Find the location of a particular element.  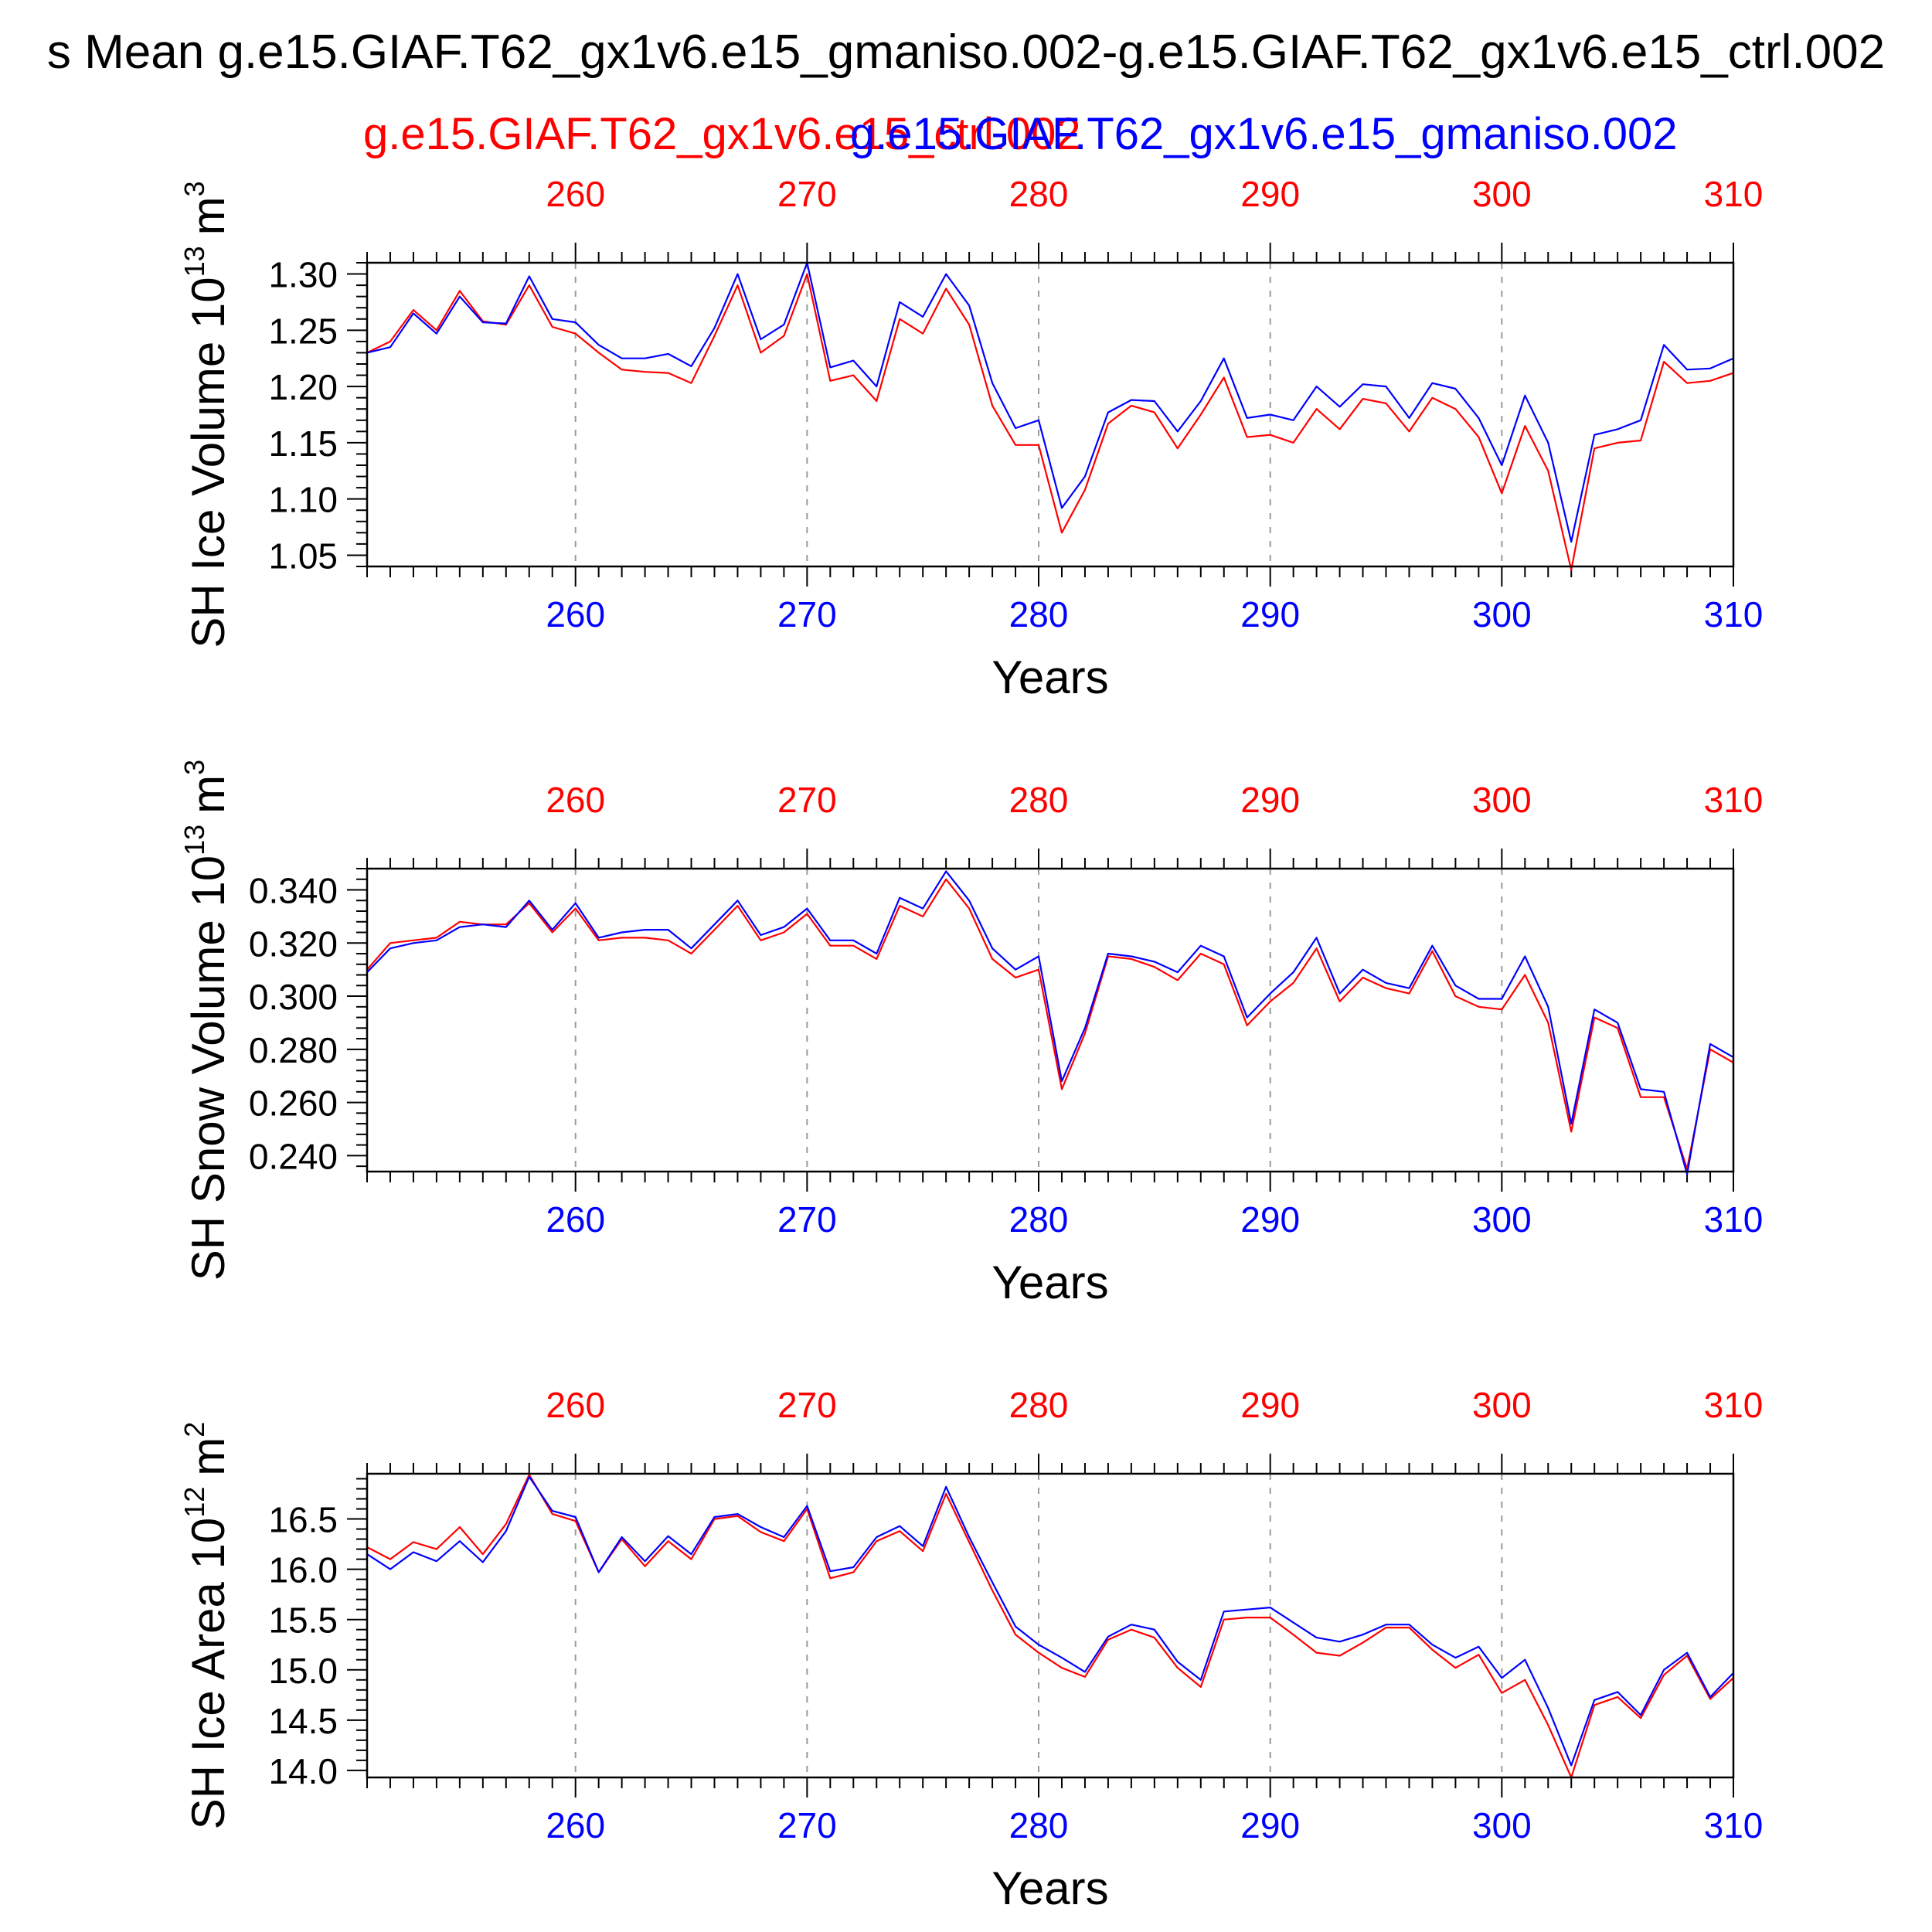

y-tick-label: 16.5 is located at coordinates (303, 1520).